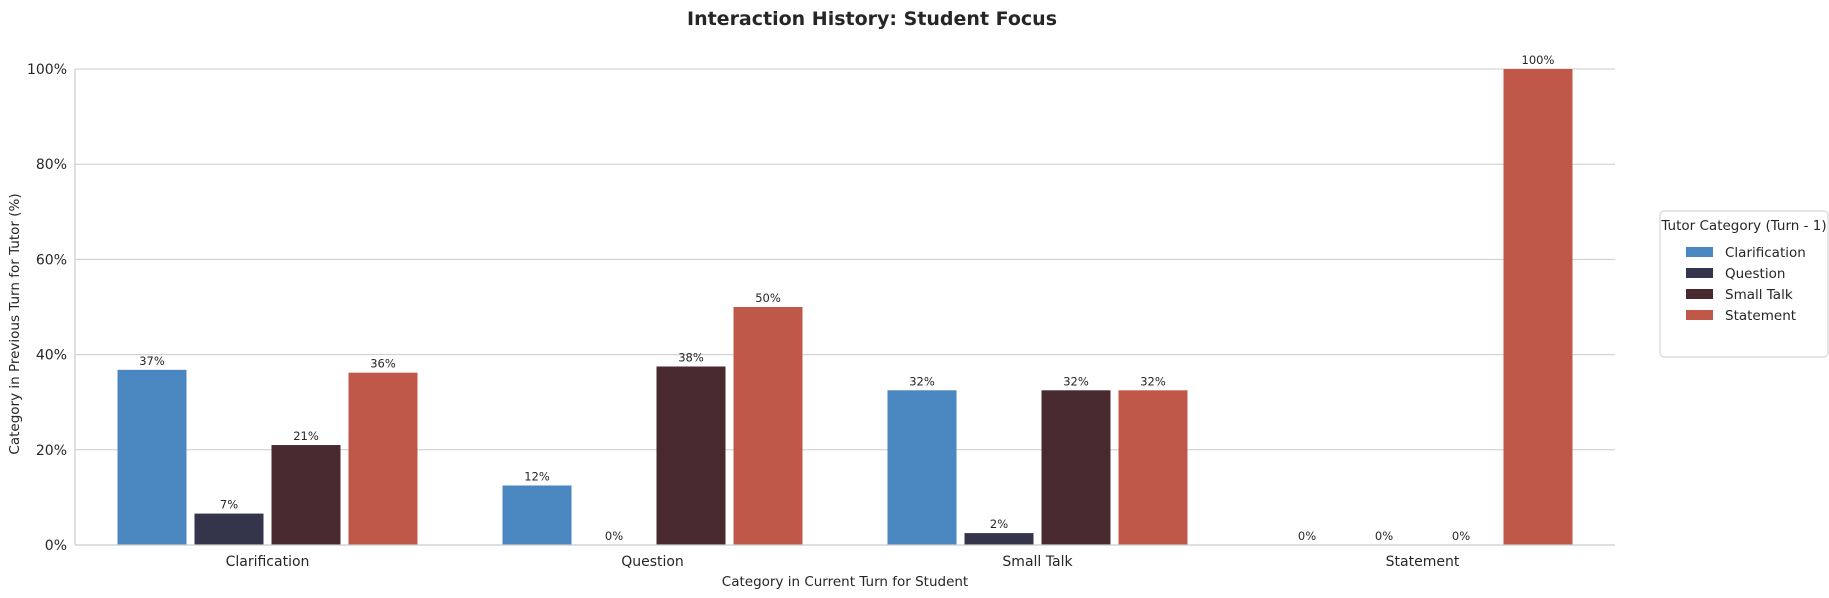 The image size is (1829, 598). I want to click on bar-clarification-statement, so click(383, 458).